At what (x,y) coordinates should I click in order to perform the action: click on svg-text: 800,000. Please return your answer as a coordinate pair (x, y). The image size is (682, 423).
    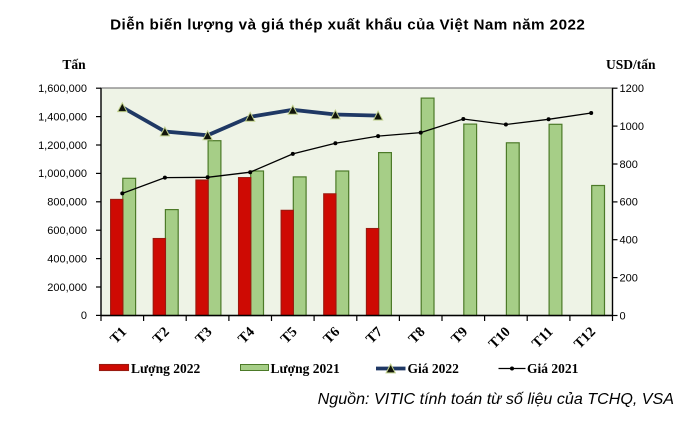
    Looking at the image, I should click on (67, 203).